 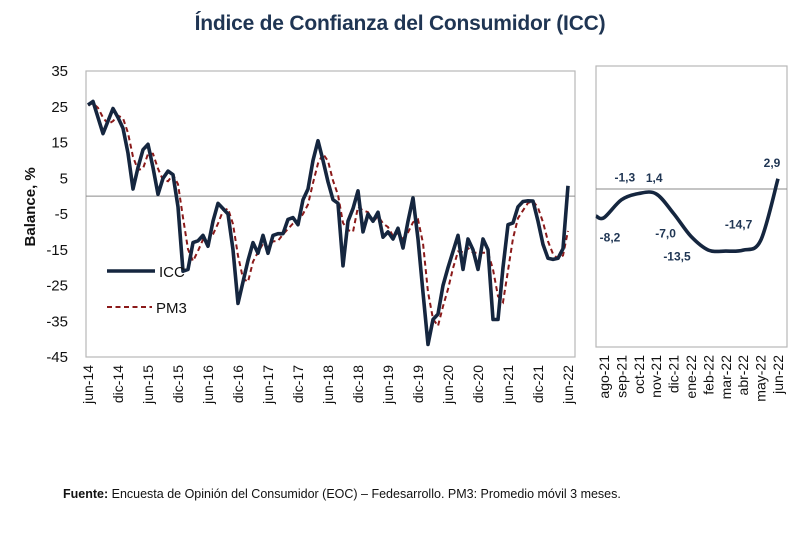 What do you see at coordinates (418, 384) in the screenshot?
I see `x-tick-label: dic-19` at bounding box center [418, 384].